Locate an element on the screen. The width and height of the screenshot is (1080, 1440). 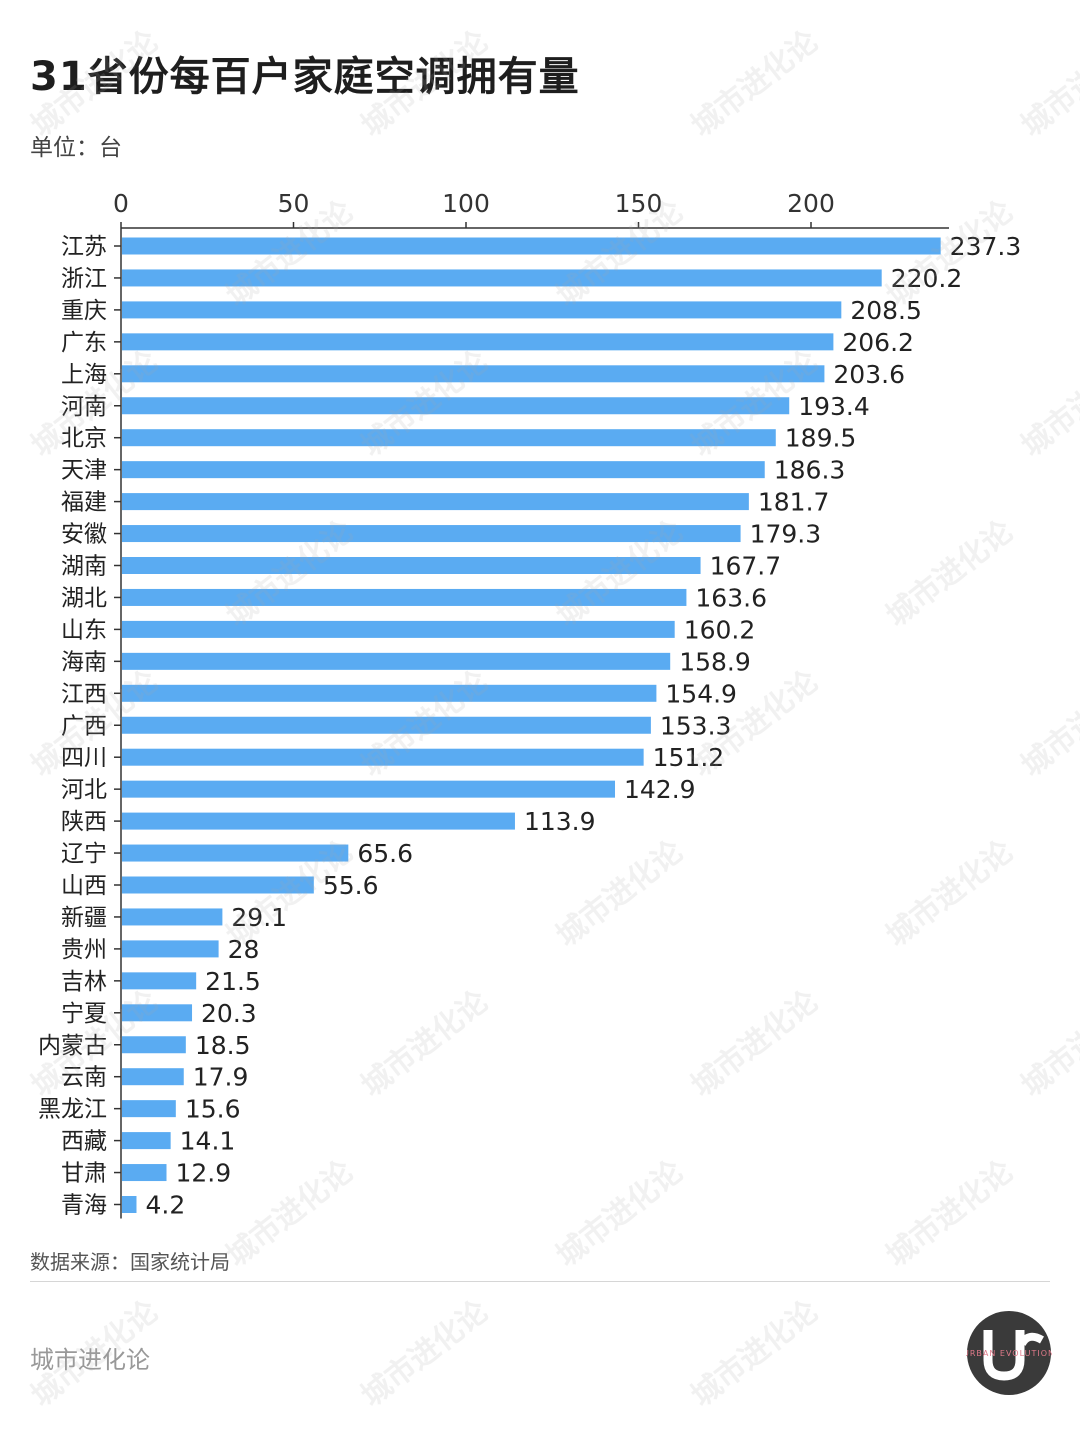
value-label: 29.1 is located at coordinates (259, 917).